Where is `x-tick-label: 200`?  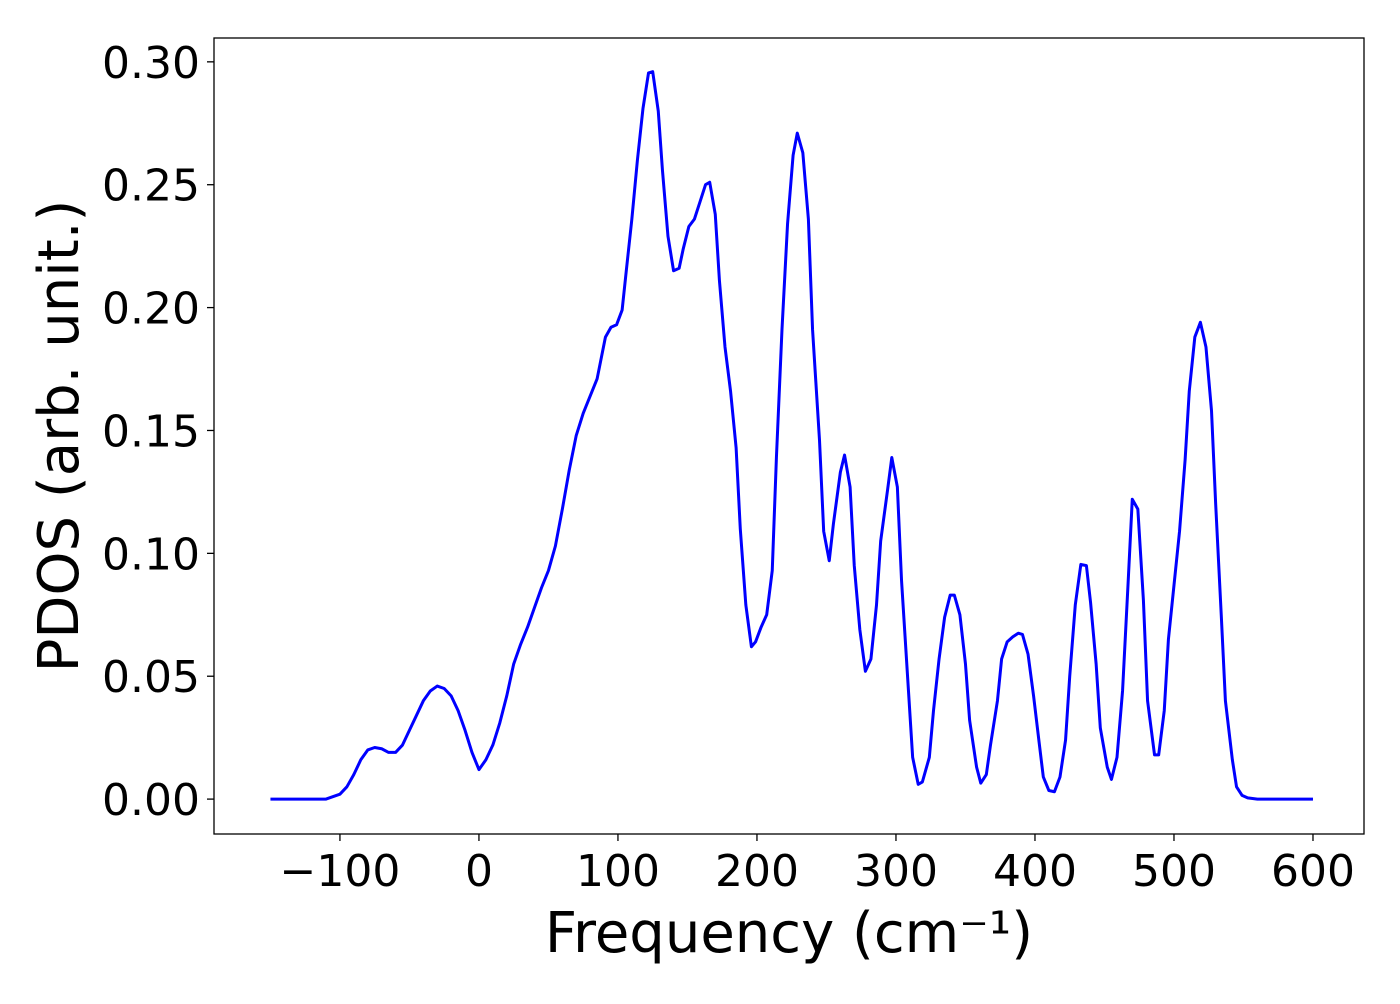
x-tick-label: 200 is located at coordinates (757, 871).